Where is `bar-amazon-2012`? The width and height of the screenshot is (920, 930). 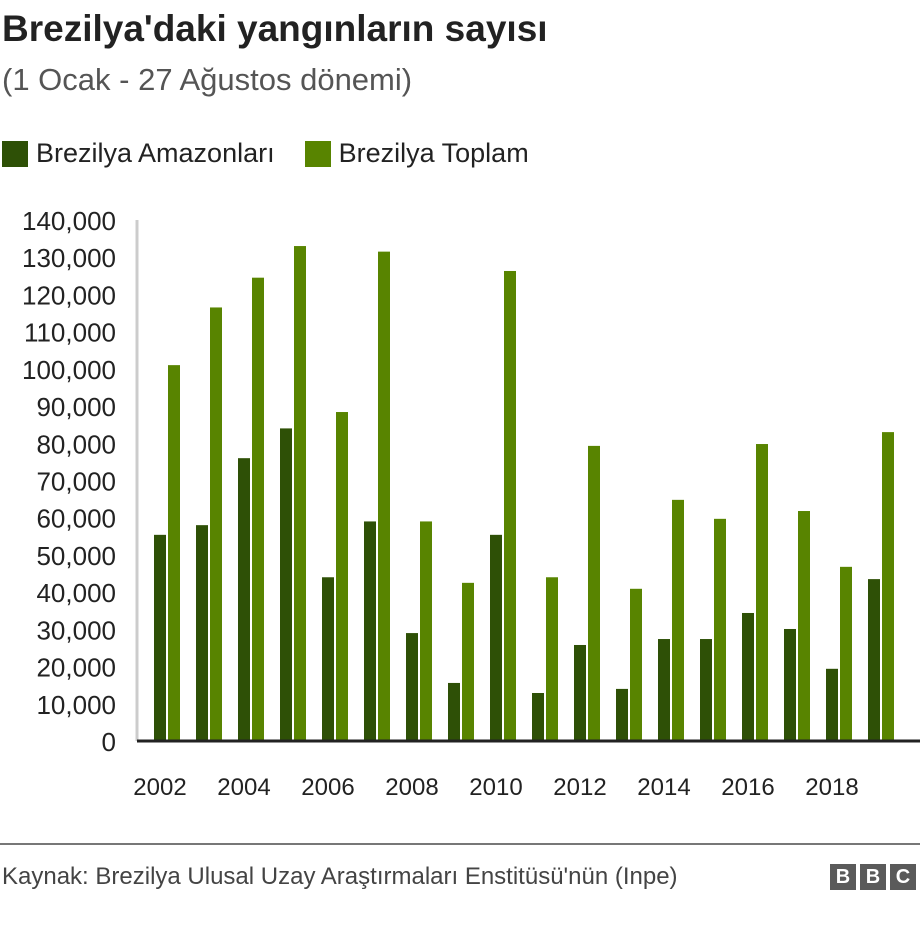 bar-amazon-2012 is located at coordinates (580, 692).